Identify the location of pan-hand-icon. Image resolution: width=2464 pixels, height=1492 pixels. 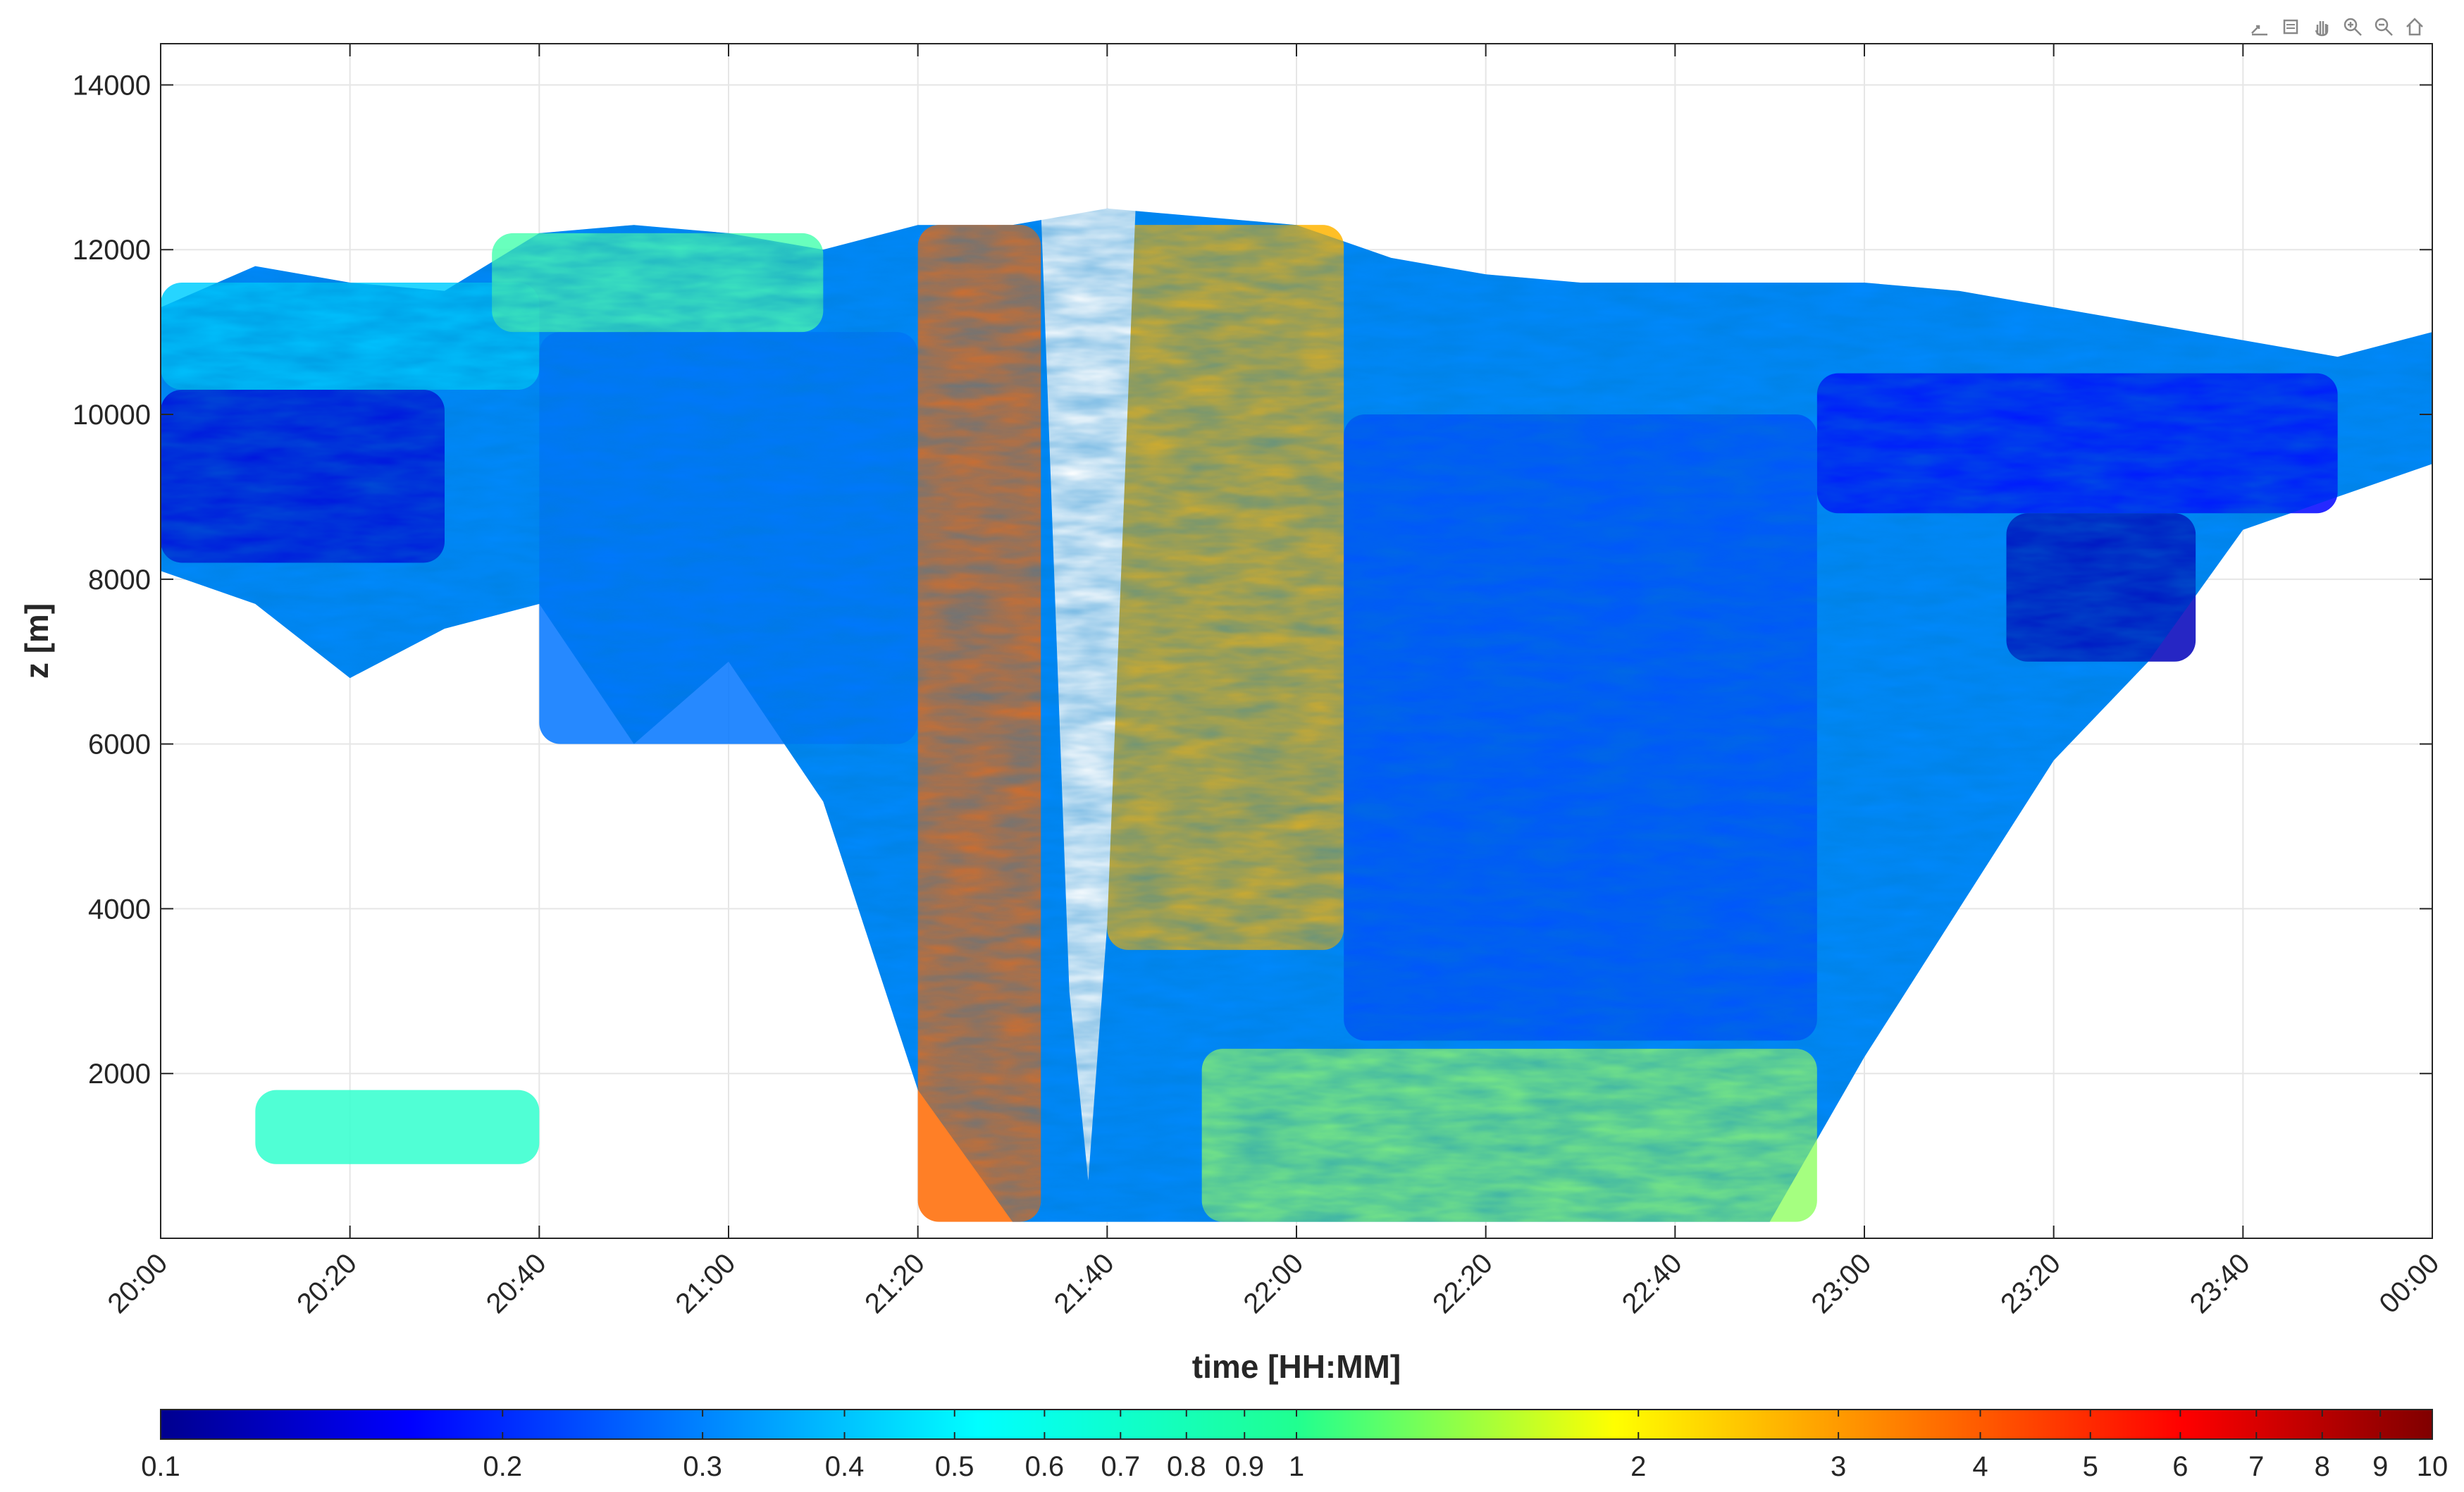
(2322, 27).